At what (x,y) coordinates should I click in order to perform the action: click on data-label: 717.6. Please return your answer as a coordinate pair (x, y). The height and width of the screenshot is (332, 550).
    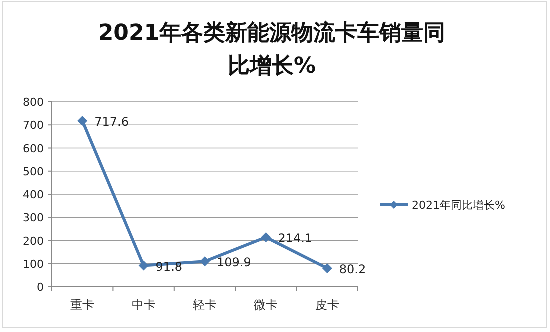
    Looking at the image, I should click on (111, 122).